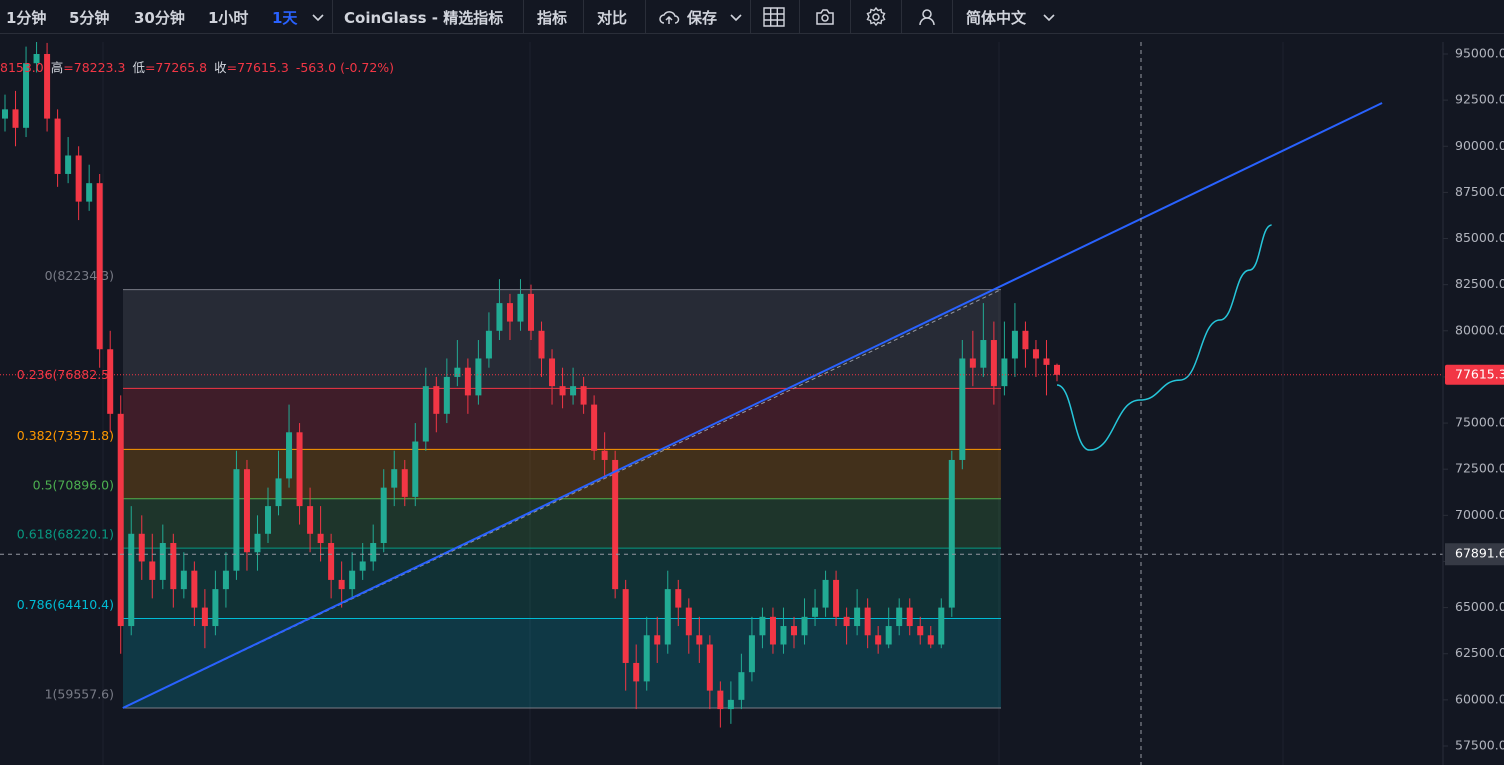 This screenshot has width=1504, height=765. Describe the element at coordinates (612, 18) in the screenshot. I see `compare: 对比` at that location.